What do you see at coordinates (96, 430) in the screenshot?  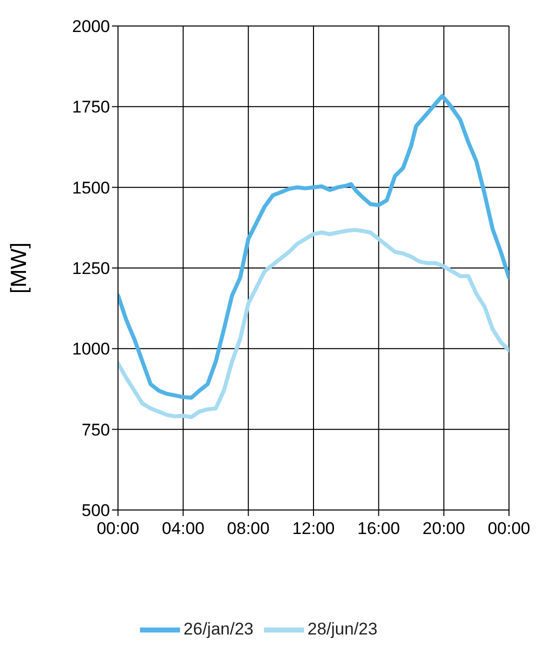 I see `y-tick-label: 750` at bounding box center [96, 430].